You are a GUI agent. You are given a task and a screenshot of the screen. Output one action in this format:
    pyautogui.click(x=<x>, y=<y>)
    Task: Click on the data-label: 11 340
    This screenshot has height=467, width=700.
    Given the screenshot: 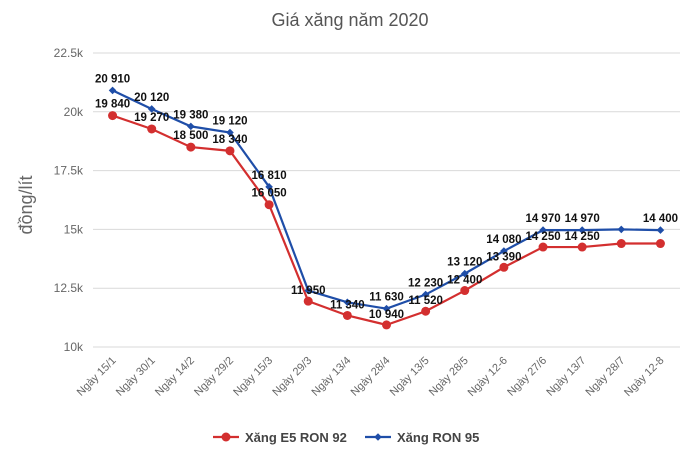 What is the action you would take?
    pyautogui.click(x=347, y=305)
    